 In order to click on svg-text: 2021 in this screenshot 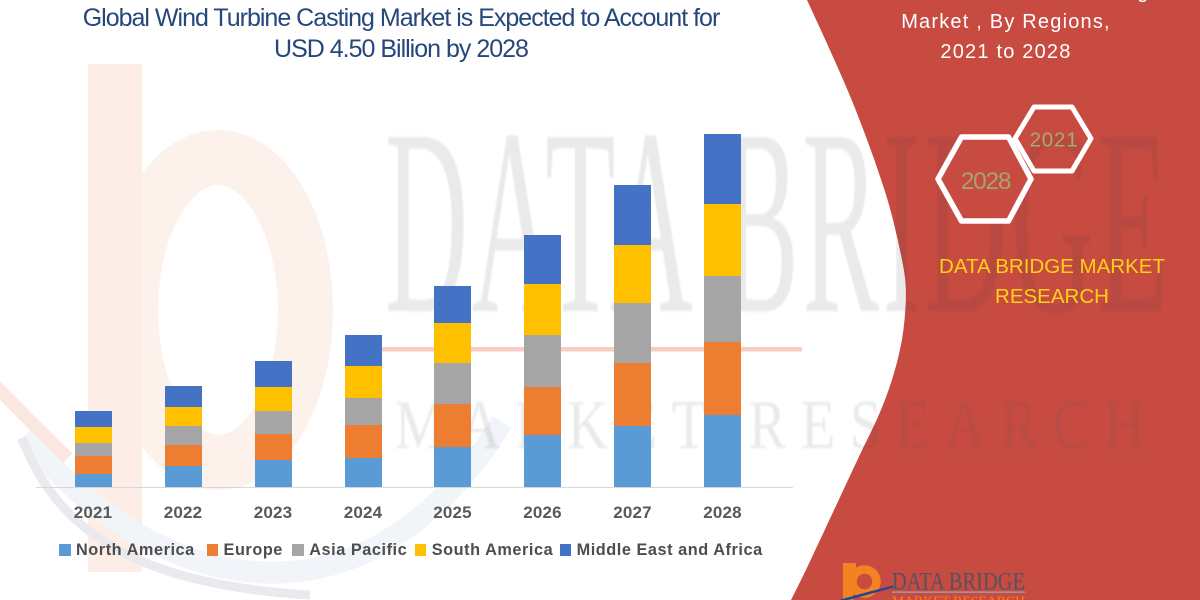, I will do `click(1054, 140)`.